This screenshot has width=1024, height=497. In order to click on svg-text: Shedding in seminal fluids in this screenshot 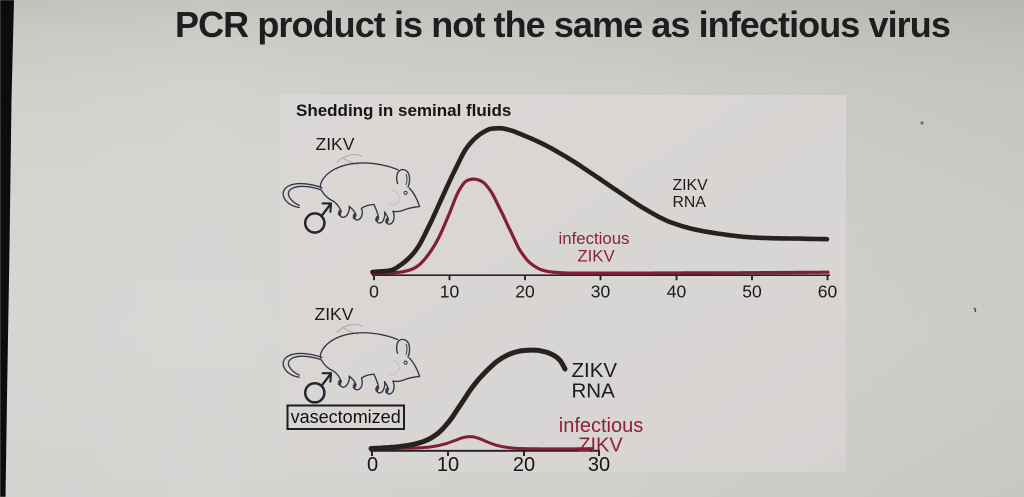, I will do `click(403, 110)`.